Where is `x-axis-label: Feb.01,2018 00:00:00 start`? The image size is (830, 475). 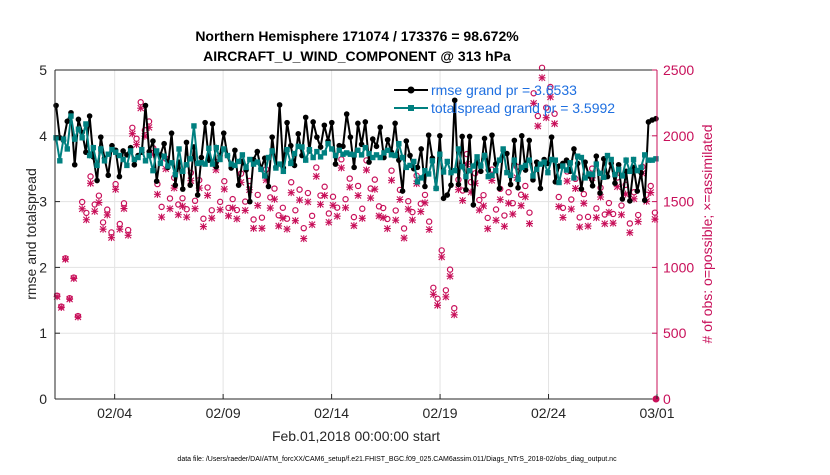 x-axis-label: Feb.01,2018 00:00:00 start is located at coordinates (356, 436).